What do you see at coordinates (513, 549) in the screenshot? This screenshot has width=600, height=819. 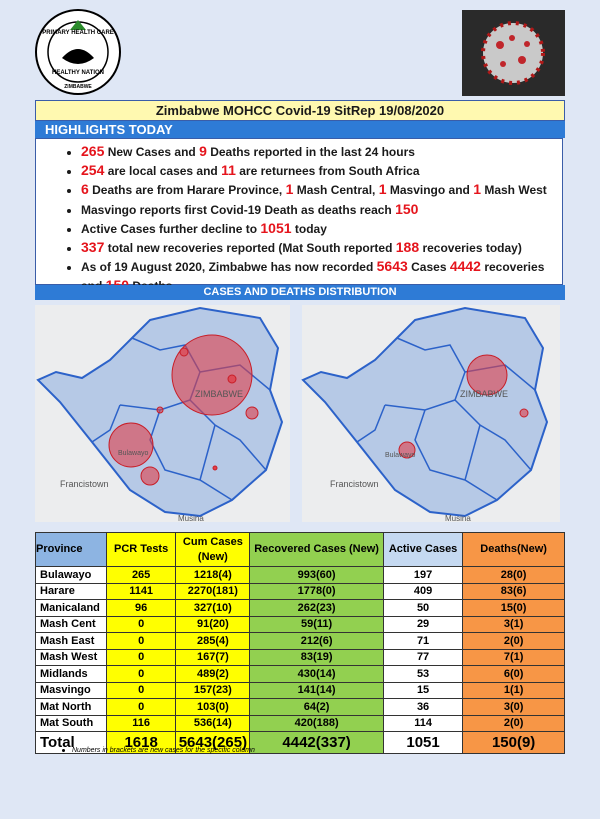 I see `column-header: Deaths(New)` at bounding box center [513, 549].